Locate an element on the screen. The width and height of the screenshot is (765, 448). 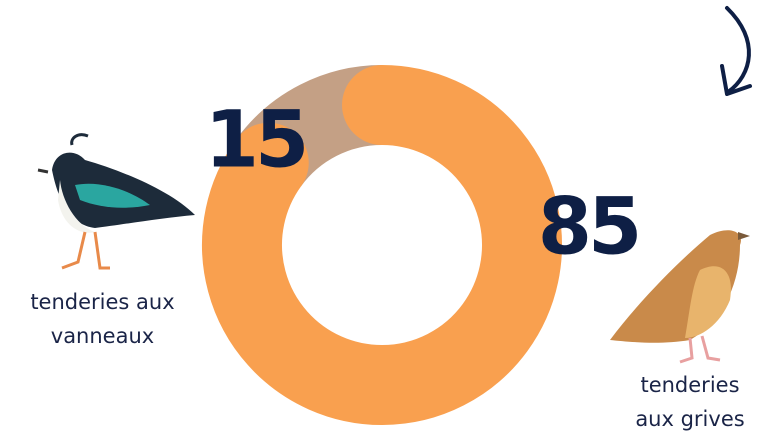
arrow-head is located at coordinates (736, 80).